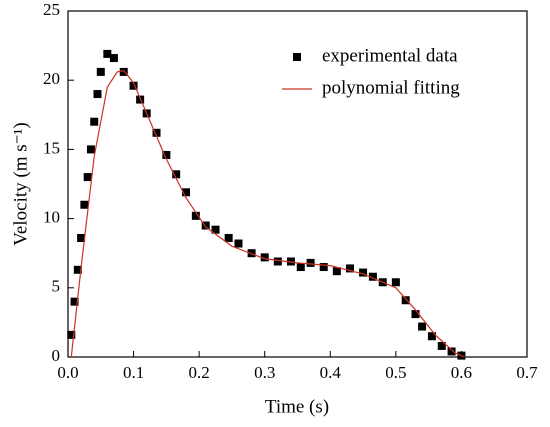 This screenshot has height=427, width=550. Describe the element at coordinates (51, 217) in the screenshot. I see `y-tick-label: 10` at that location.